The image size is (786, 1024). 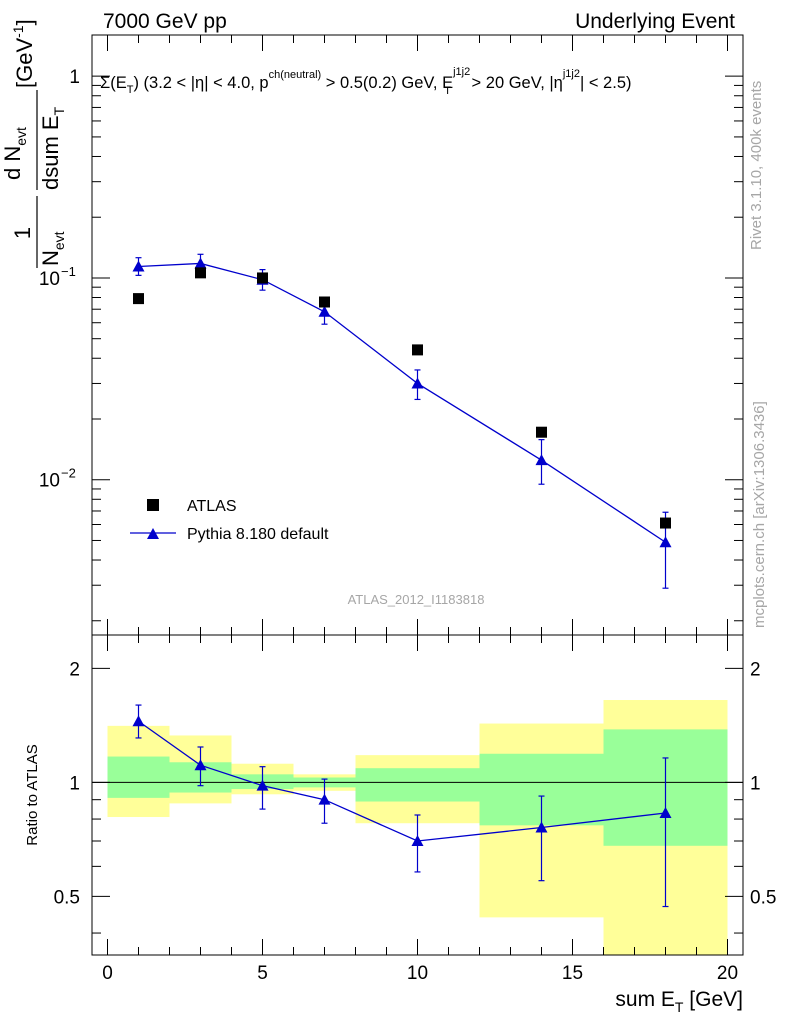 What do you see at coordinates (763, 897) in the screenshot?
I see `ratio-y-tick-label-right: 0.5` at bounding box center [763, 897].